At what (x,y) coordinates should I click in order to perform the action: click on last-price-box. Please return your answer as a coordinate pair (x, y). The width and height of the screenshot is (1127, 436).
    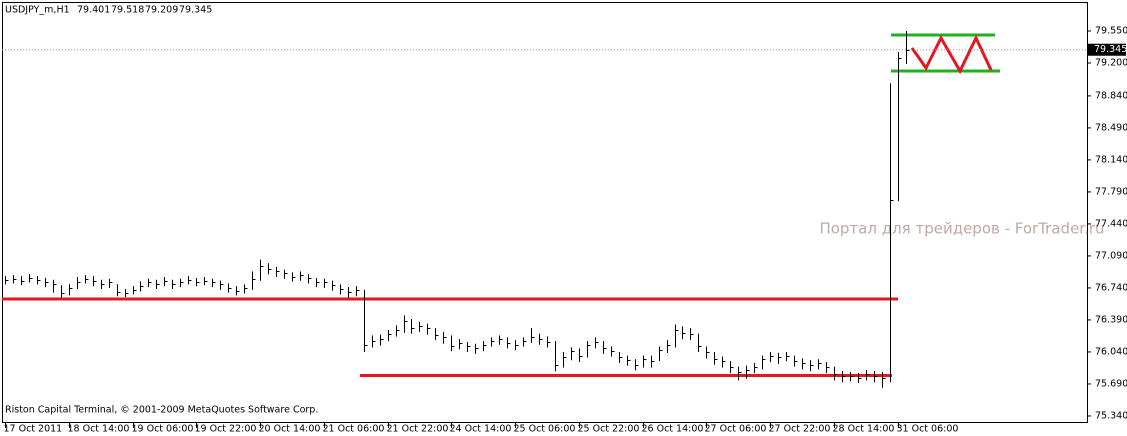
    Looking at the image, I should click on (1107, 49).